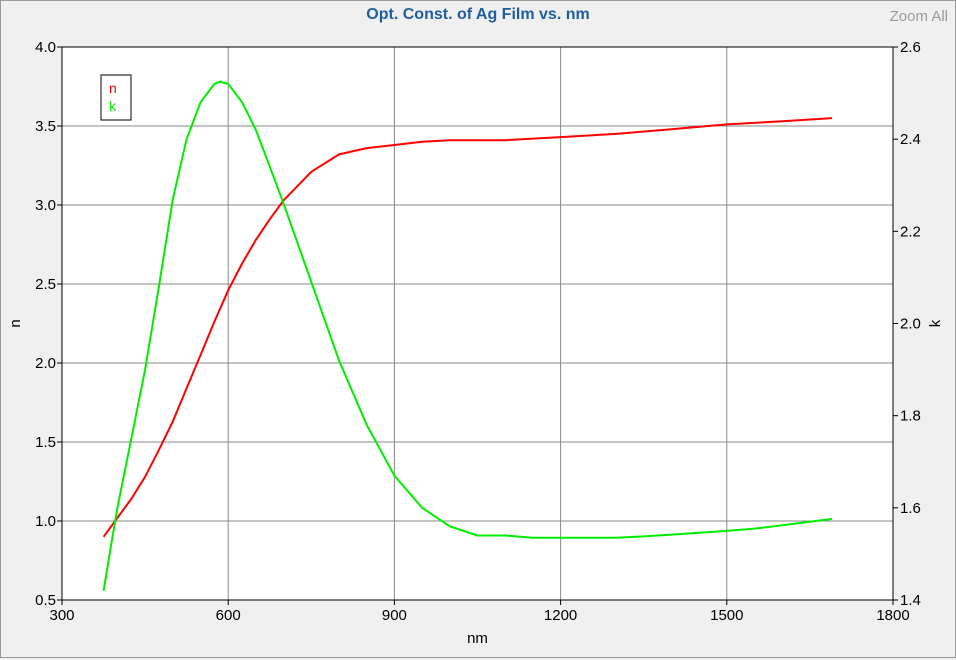  What do you see at coordinates (910, 139) in the screenshot?
I see `y2-tick-label: 2.4` at bounding box center [910, 139].